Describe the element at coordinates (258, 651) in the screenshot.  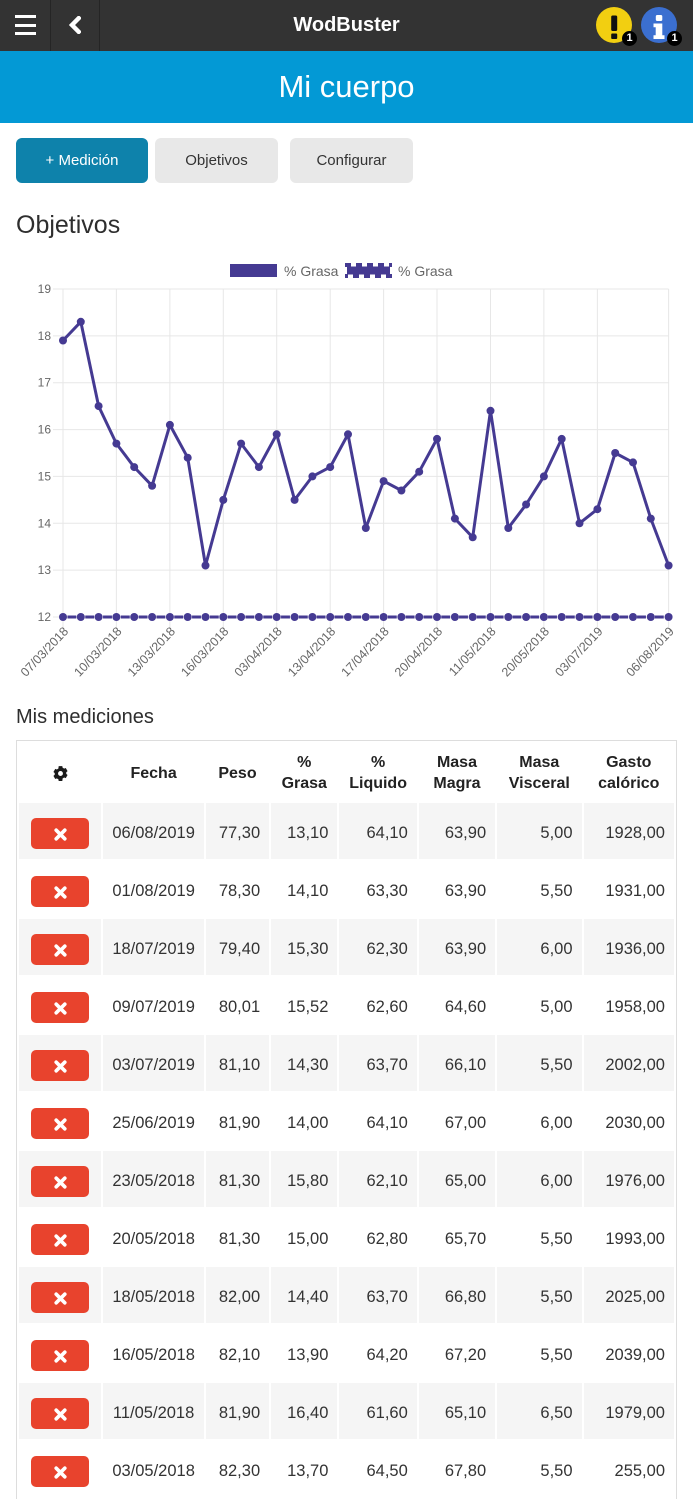
I see `svg-text: 03/04/2018` at that location.